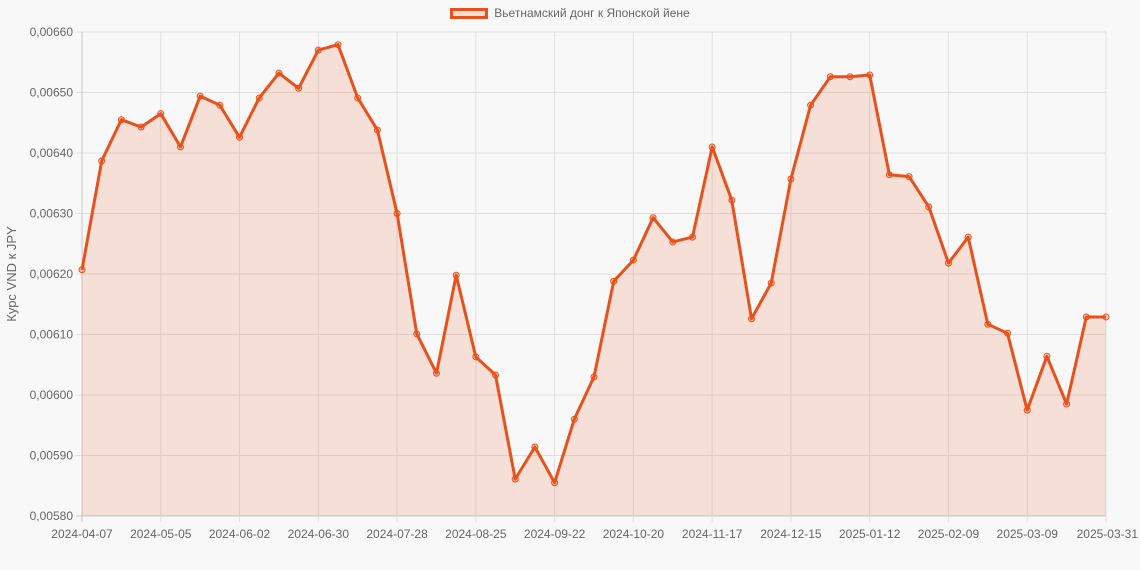  Describe the element at coordinates (52, 335) in the screenshot. I see `y-tick-label: 0,00610` at that location.